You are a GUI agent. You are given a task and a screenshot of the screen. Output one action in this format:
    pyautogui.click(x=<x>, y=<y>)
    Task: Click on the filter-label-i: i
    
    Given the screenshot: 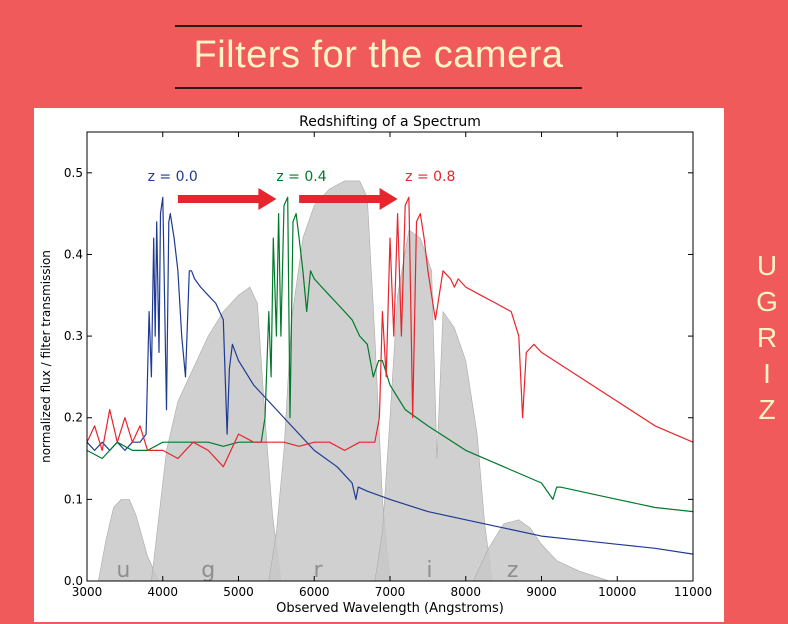 What is the action you would take?
    pyautogui.click(x=429, y=570)
    